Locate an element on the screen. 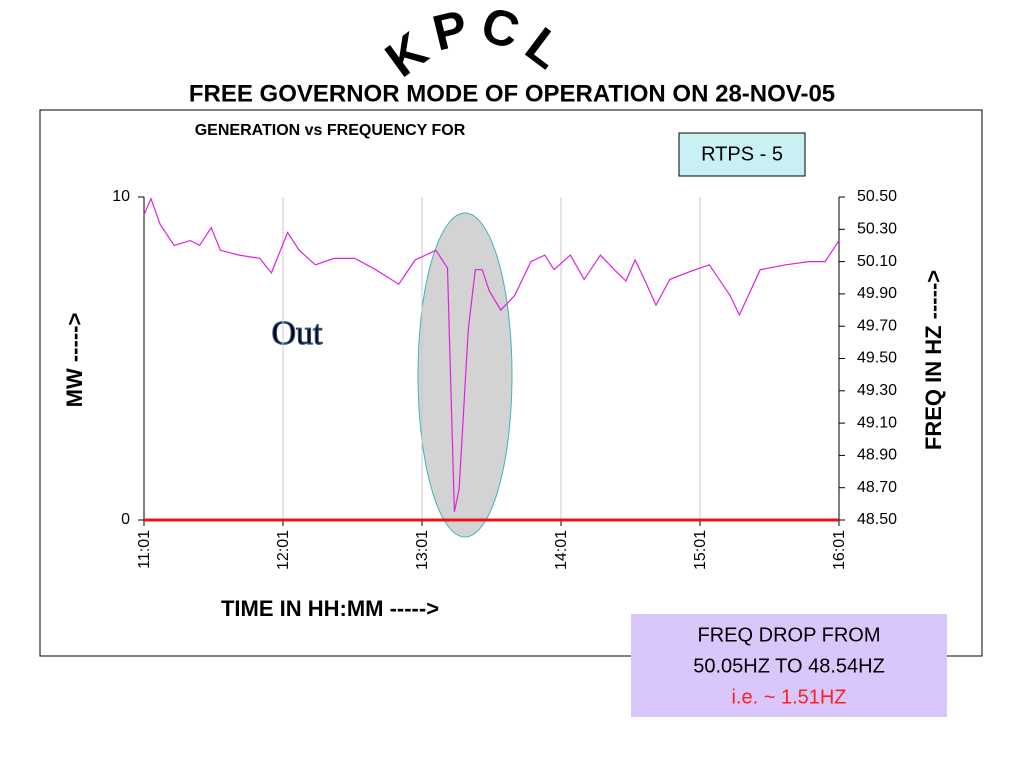  y2-tick-label: 49.30 is located at coordinates (877, 390).